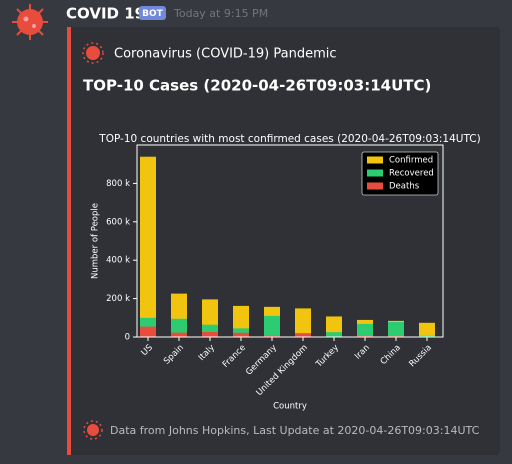 The image size is (512, 464). I want to click on y-tick-label: 0, so click(127, 338).